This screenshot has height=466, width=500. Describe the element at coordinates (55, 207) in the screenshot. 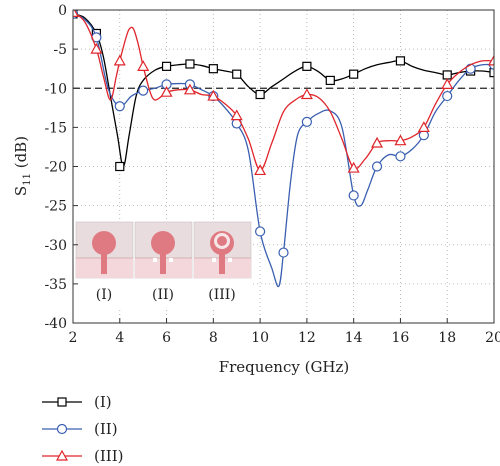

I see `y-tick-label: -25` at that location.